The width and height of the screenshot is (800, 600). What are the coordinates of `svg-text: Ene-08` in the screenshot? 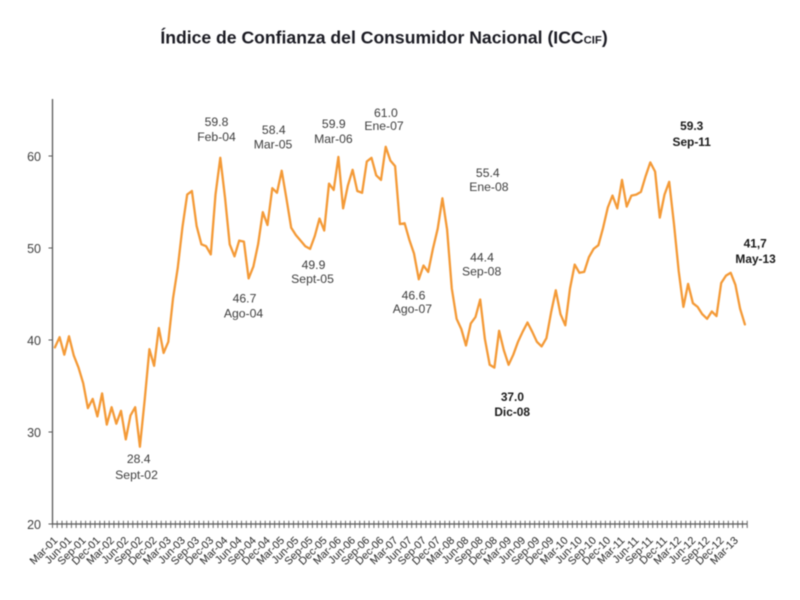 It's located at (489, 187).